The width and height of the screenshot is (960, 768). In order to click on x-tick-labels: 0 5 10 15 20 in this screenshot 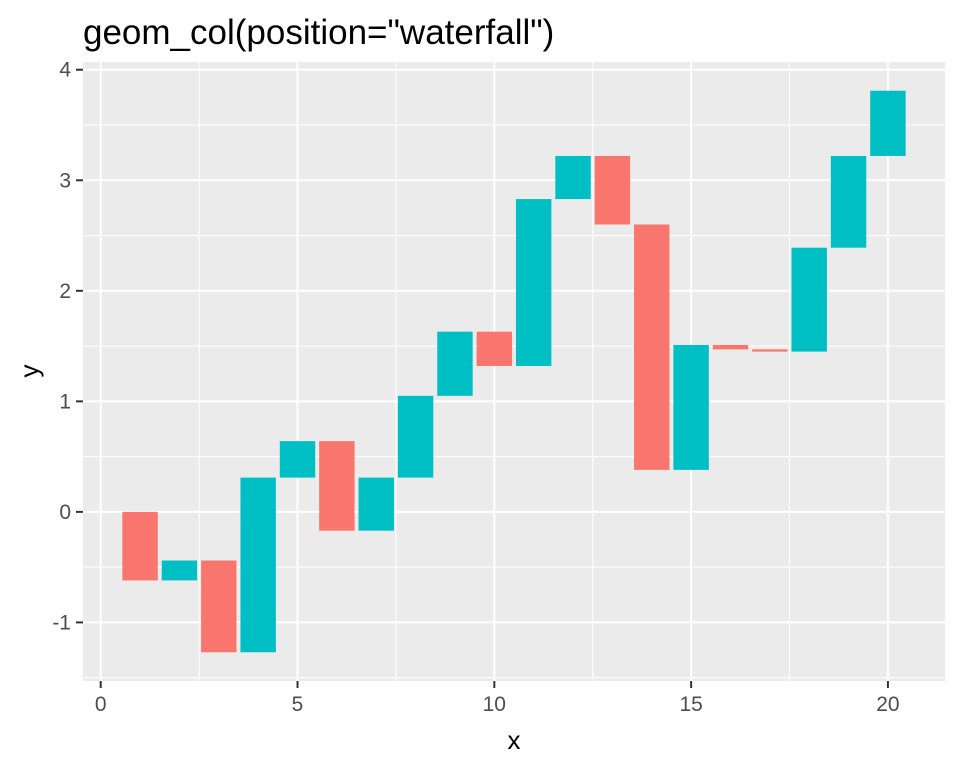, I will do `click(497, 704)`.